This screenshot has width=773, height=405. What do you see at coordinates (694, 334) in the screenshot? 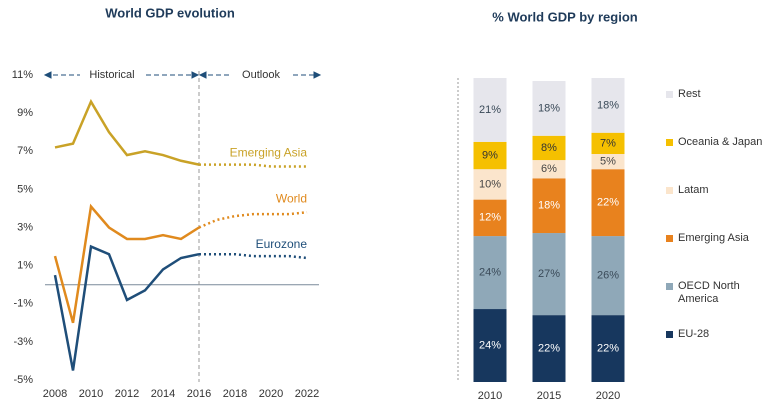
I see `legend-label: EU-28` at bounding box center [694, 334].